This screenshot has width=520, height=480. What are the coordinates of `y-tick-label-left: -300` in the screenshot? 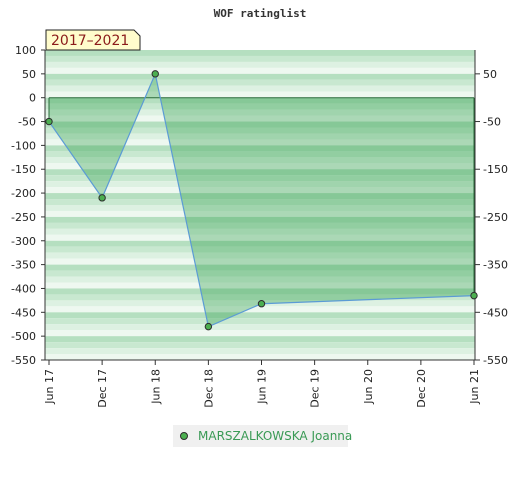 It's located at (23, 241).